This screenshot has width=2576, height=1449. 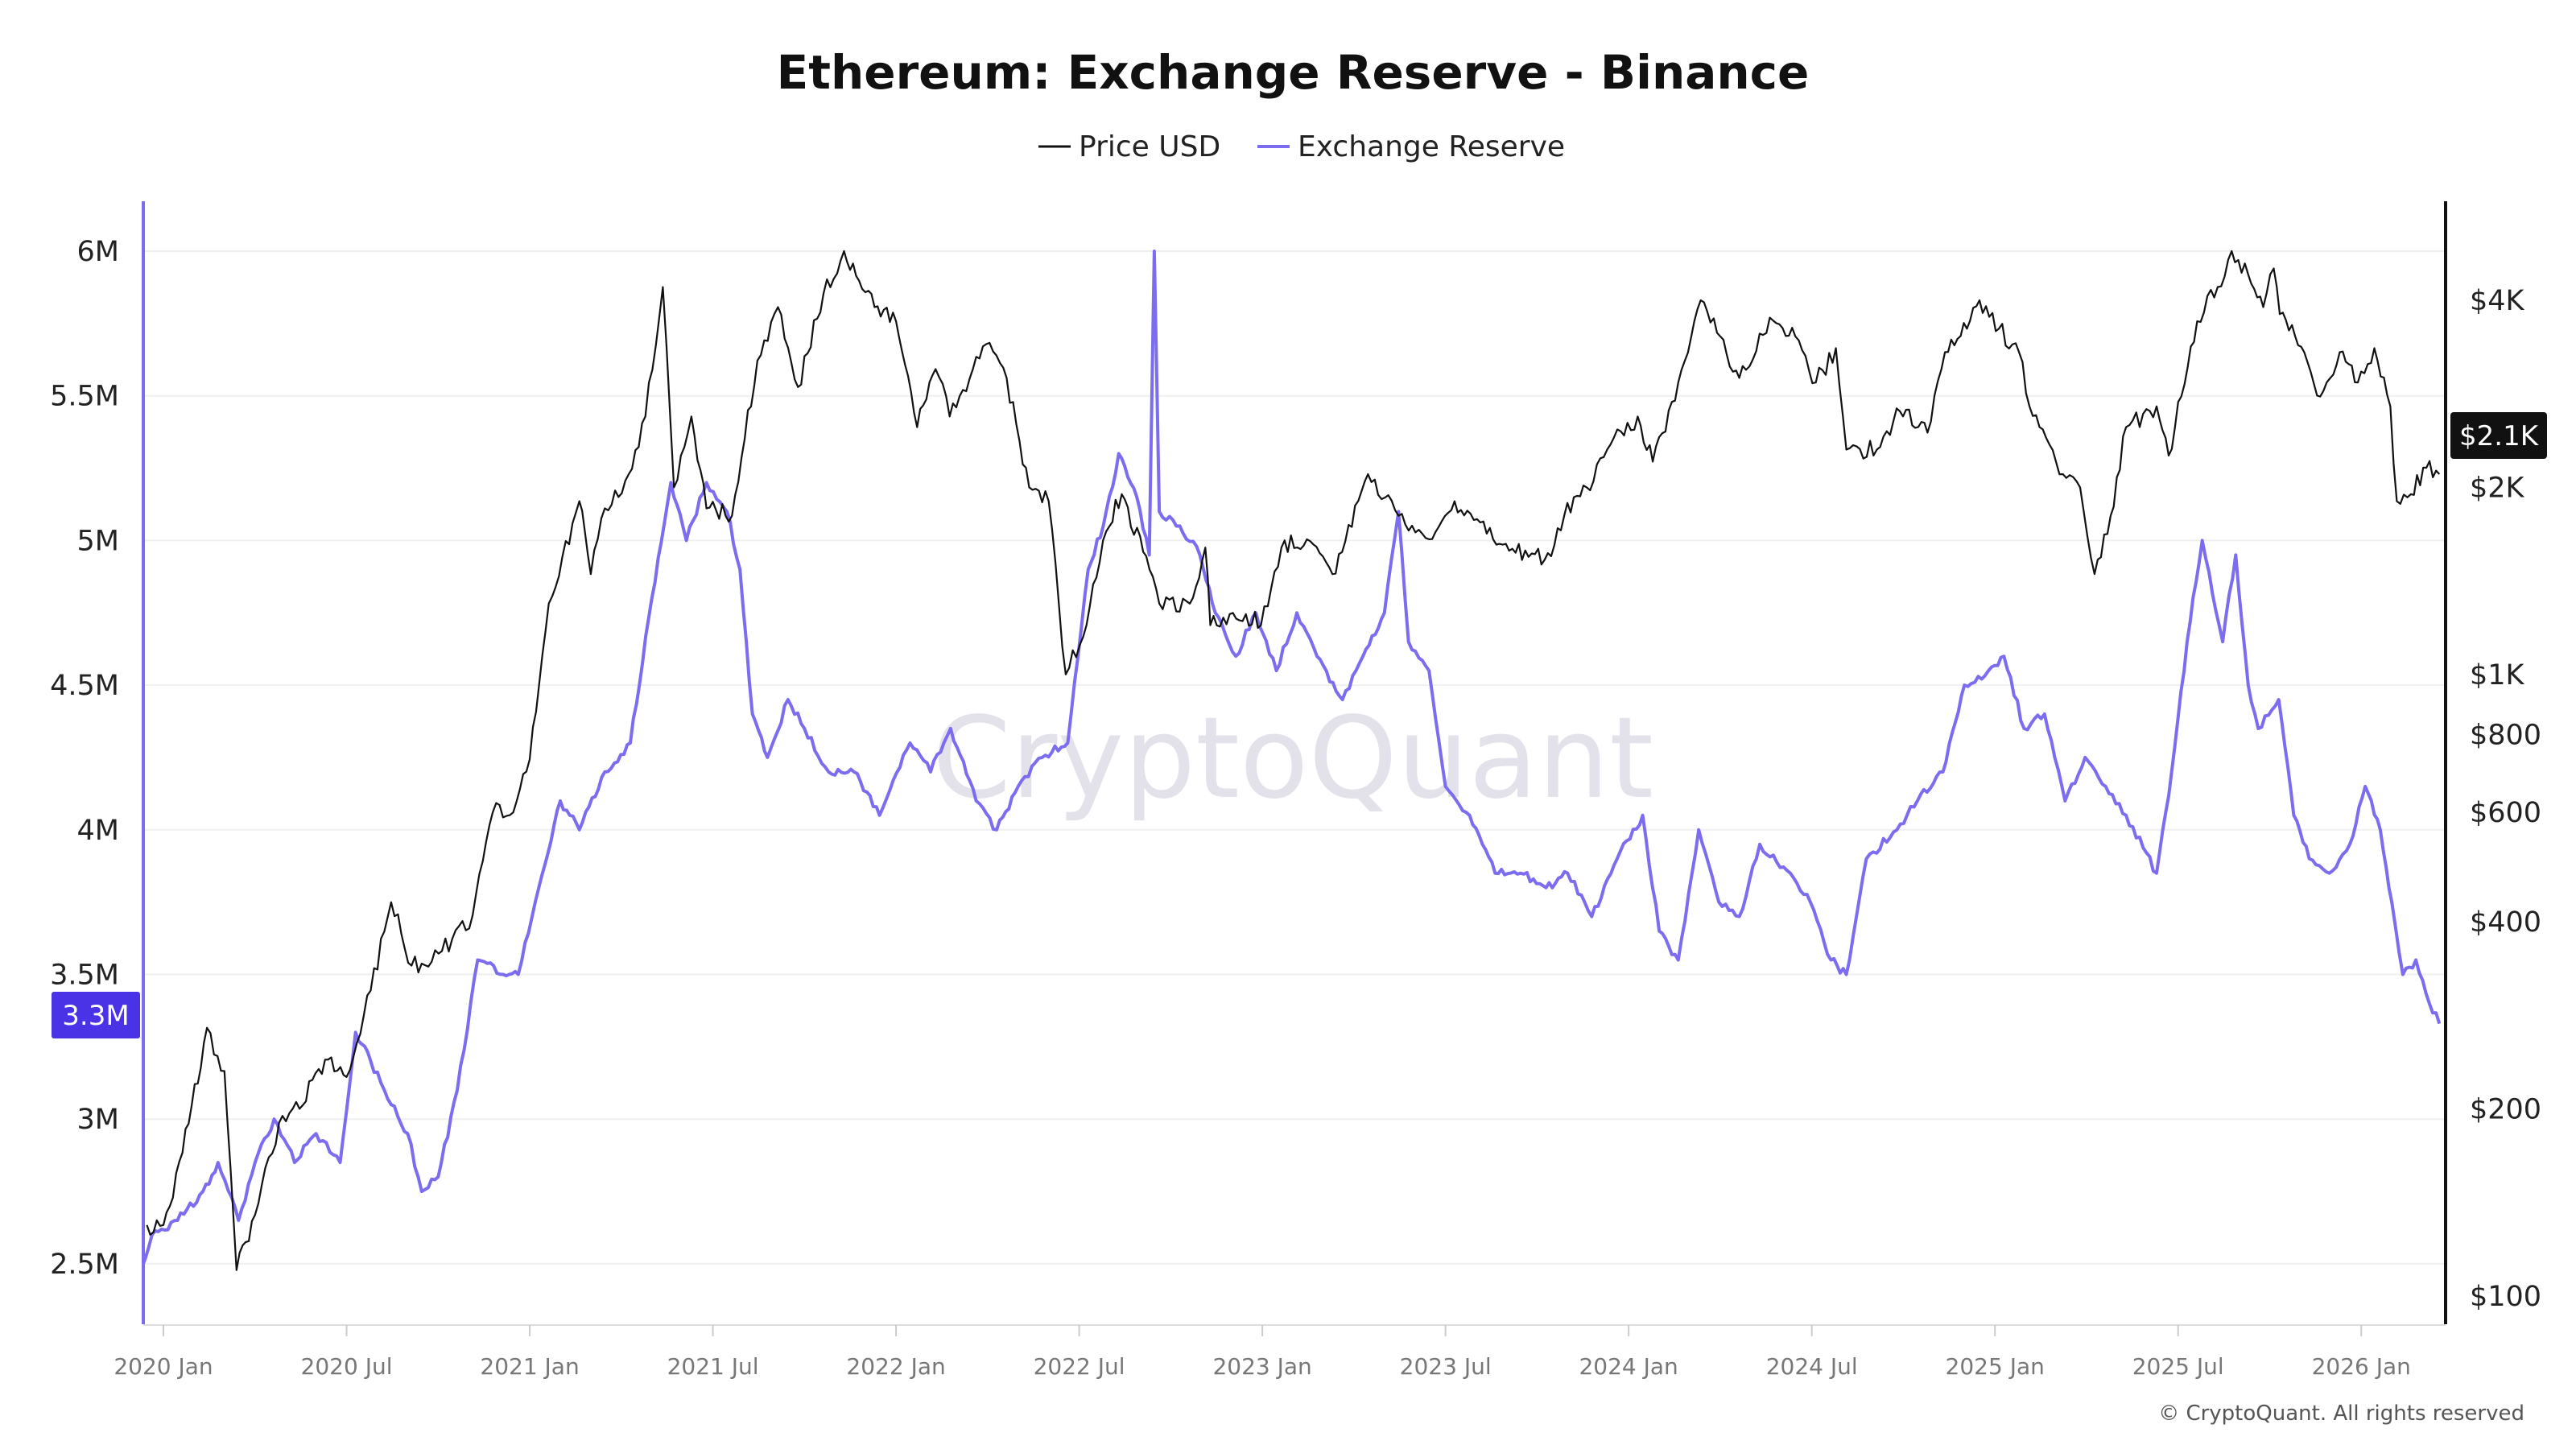 What do you see at coordinates (2505, 1297) in the screenshot?
I see `y-right-tick-label: $100` at bounding box center [2505, 1297].